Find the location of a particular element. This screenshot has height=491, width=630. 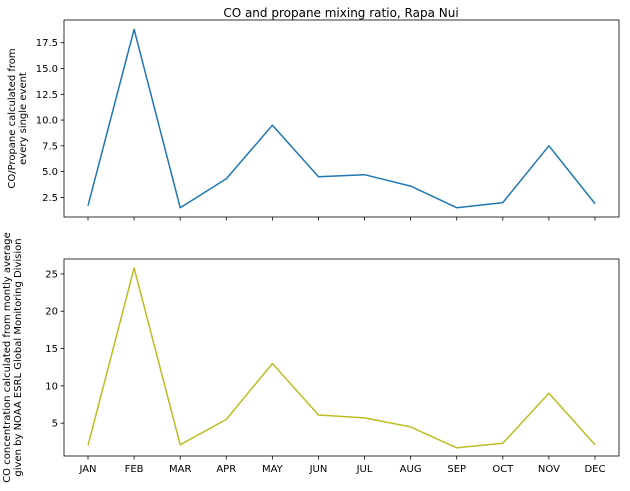

x-tick-label: DEC is located at coordinates (594, 469).